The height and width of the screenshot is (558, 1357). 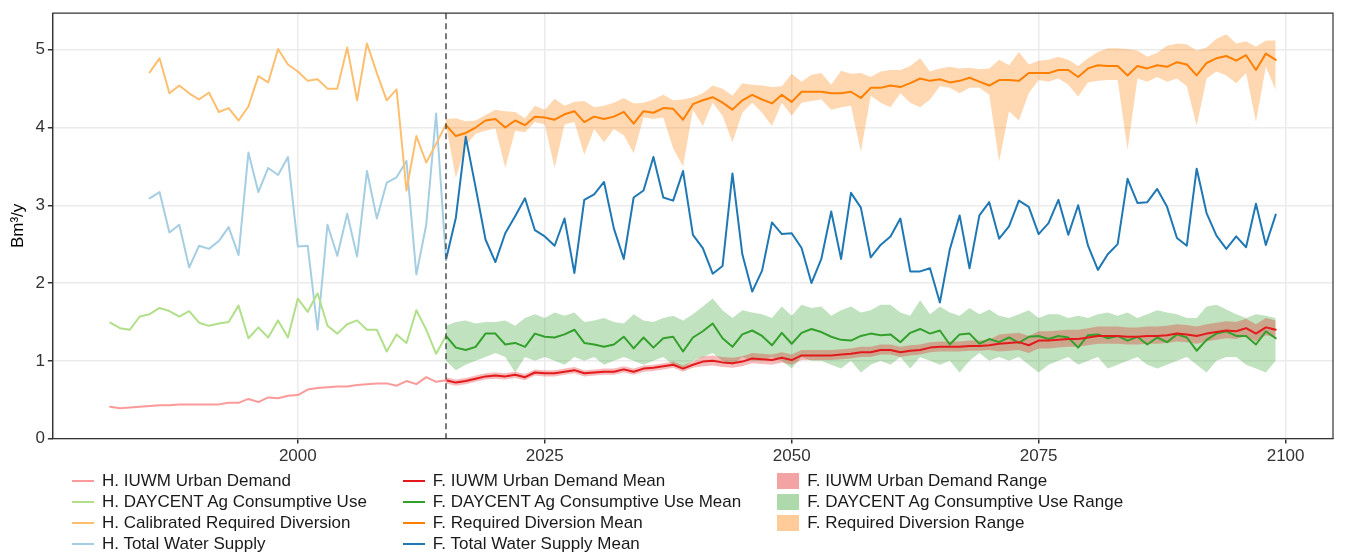 I want to click on y-tick-label: 4, so click(x=40, y=127).